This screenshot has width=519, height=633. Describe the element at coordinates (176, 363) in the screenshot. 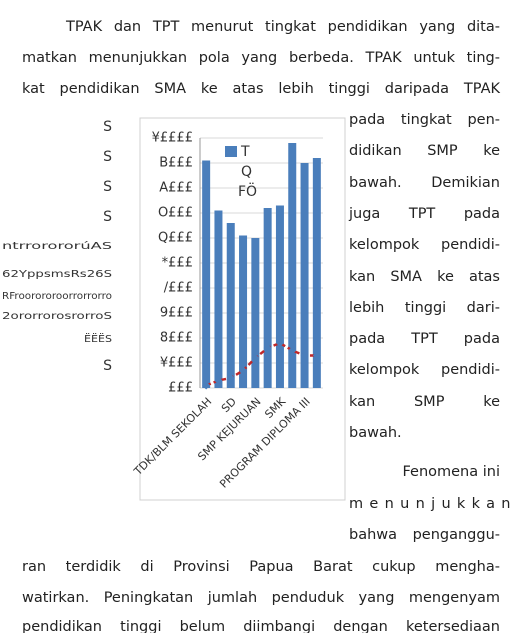

I see `y-tick-label: ¥£££` at that location.